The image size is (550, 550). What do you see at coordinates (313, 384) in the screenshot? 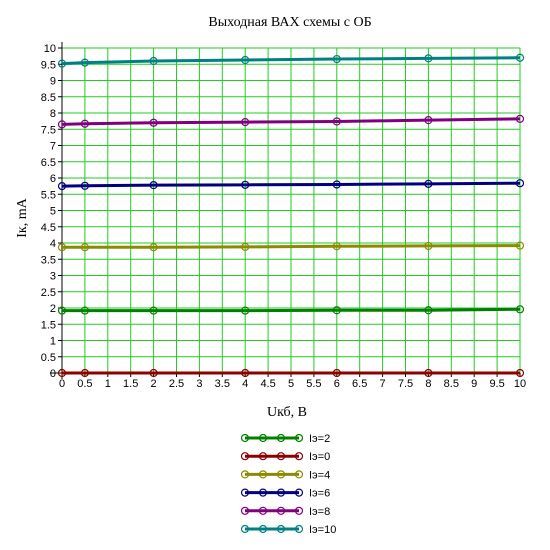
I see `x-tick-label: 5.5` at bounding box center [313, 384].